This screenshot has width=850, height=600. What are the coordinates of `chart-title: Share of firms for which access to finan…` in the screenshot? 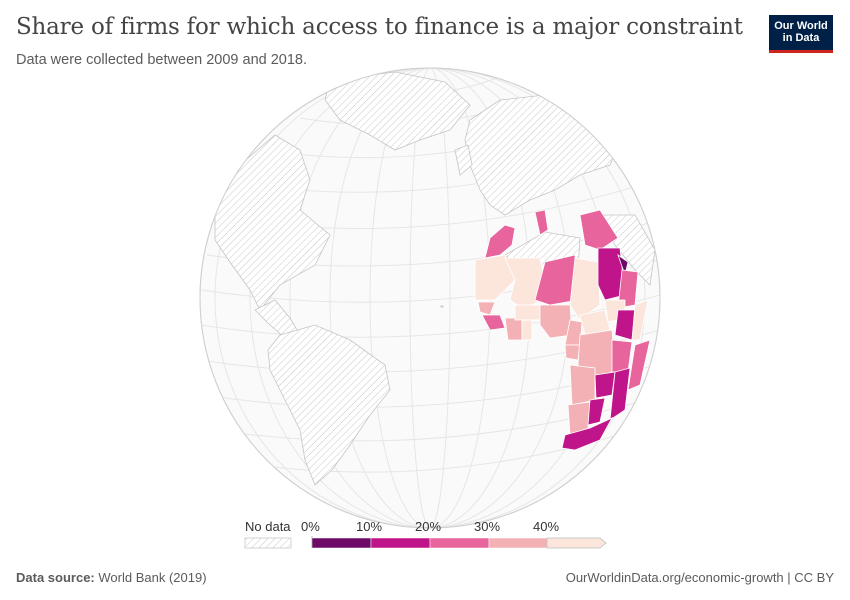 It's located at (379, 27).